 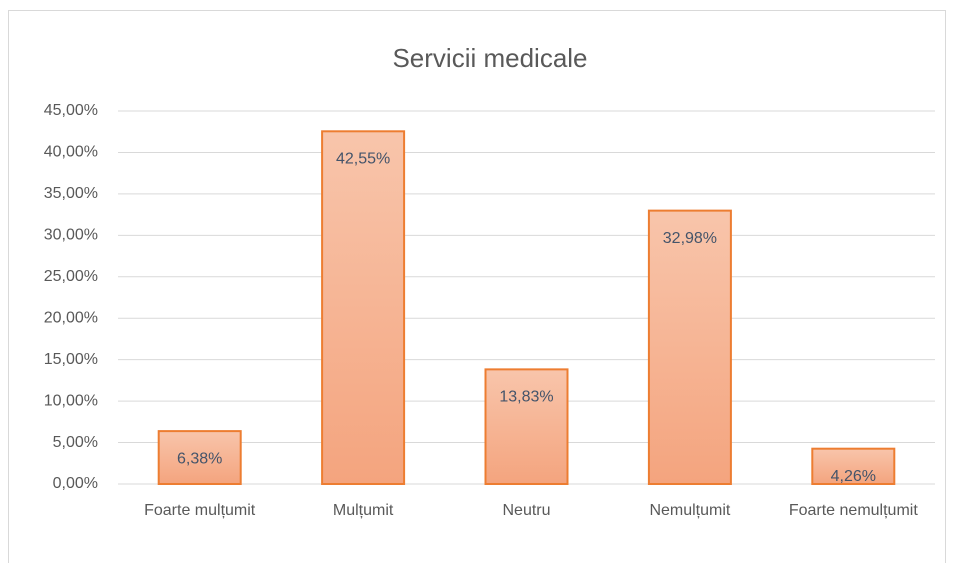 What do you see at coordinates (690, 238) in the screenshot?
I see `data-label: 32,98%` at bounding box center [690, 238].